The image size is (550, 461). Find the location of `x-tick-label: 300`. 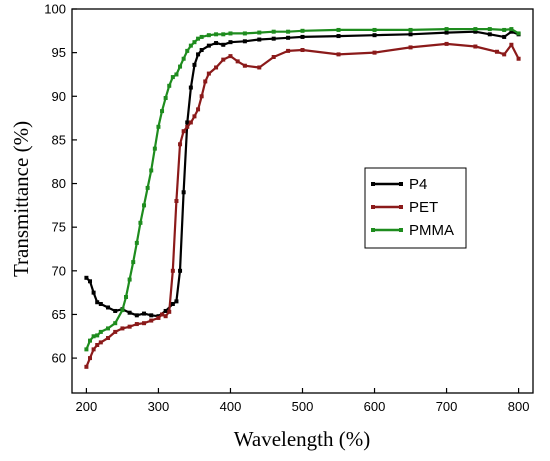

x-tick-label: 300 is located at coordinates (159, 406).